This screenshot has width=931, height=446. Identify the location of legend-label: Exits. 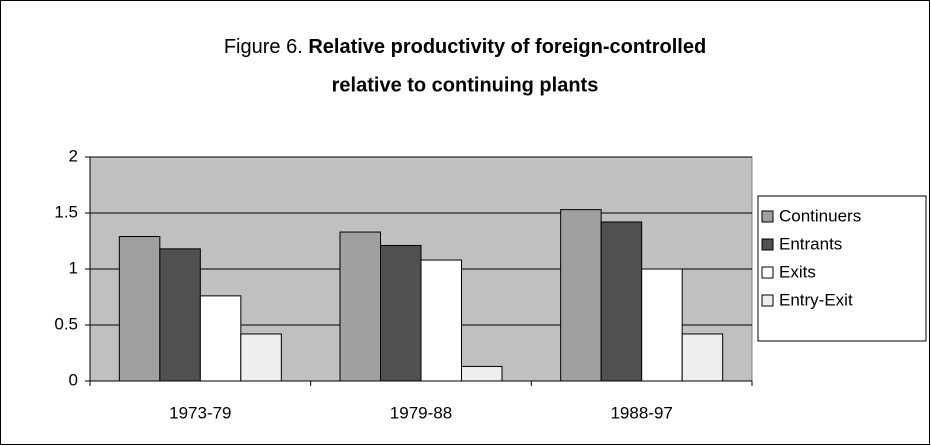
(797, 271).